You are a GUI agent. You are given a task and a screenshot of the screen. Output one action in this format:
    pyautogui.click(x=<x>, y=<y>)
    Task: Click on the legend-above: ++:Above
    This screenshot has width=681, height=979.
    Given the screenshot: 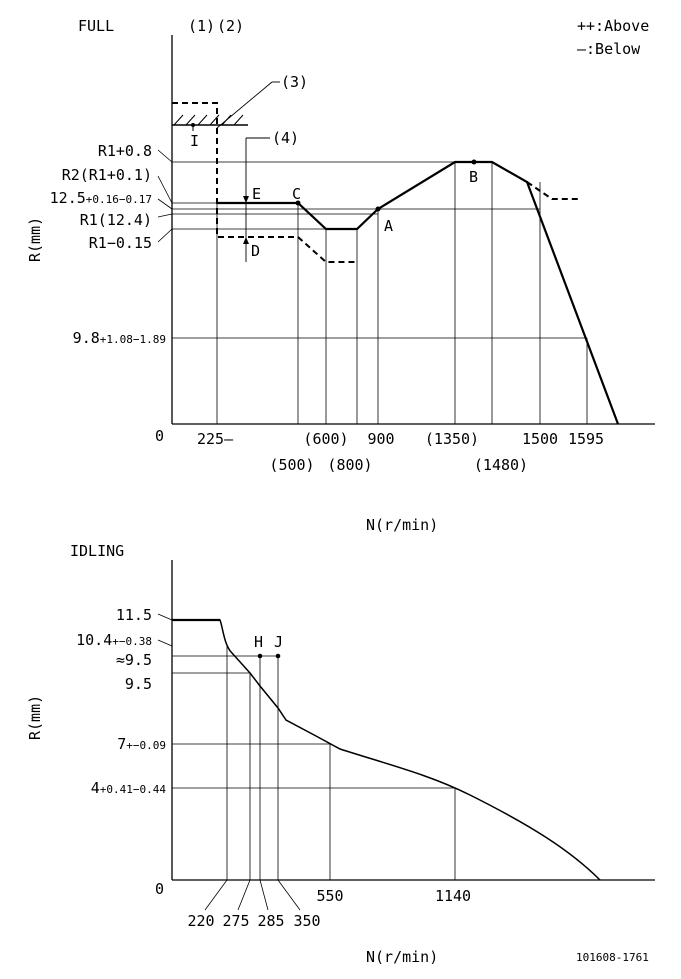 What is the action you would take?
    pyautogui.click(x=613, y=26)
    